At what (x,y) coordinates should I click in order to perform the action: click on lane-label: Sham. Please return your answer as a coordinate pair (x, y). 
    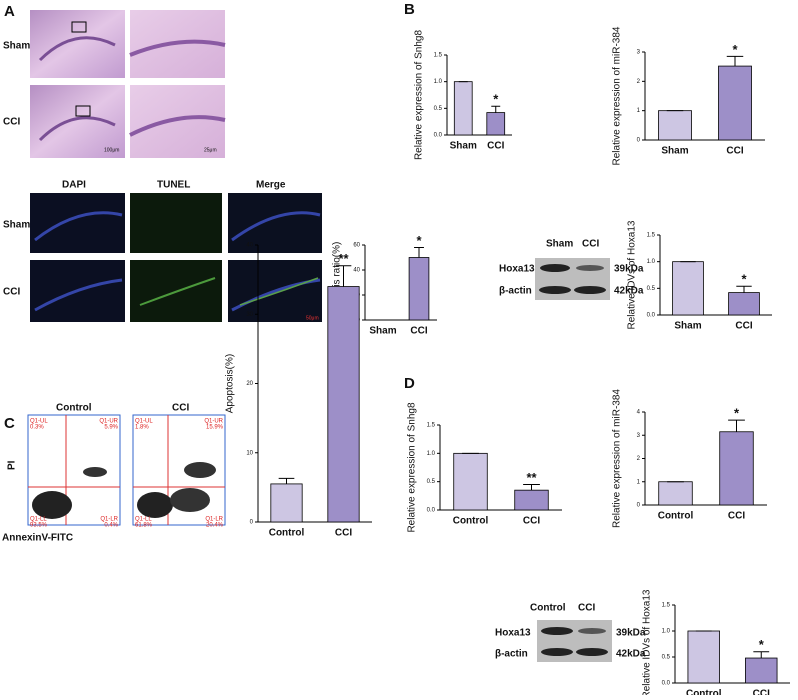
    Looking at the image, I should click on (559, 244).